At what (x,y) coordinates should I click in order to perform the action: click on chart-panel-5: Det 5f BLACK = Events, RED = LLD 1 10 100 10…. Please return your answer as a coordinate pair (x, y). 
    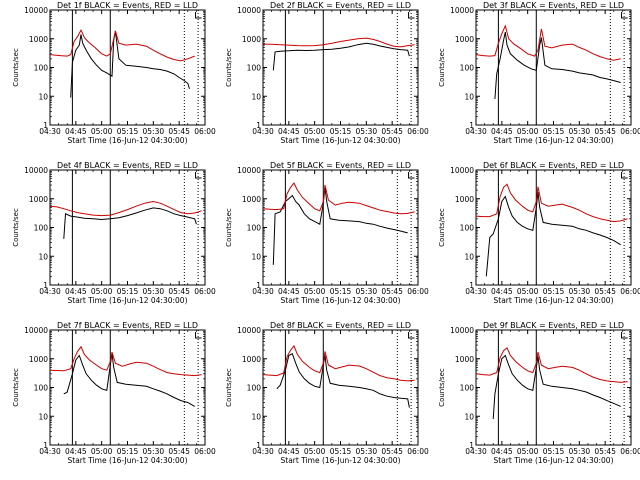
    Looking at the image, I should click on (327, 233).